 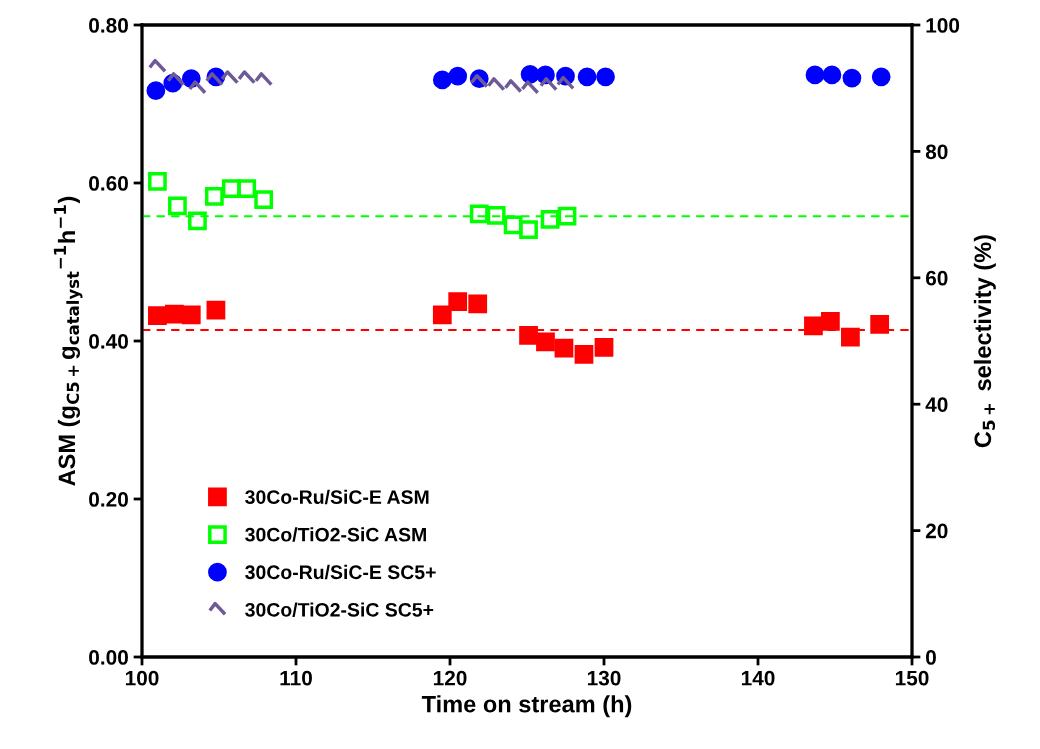 What do you see at coordinates (936, 152) in the screenshot?
I see `y2-tick-label: 80` at bounding box center [936, 152].